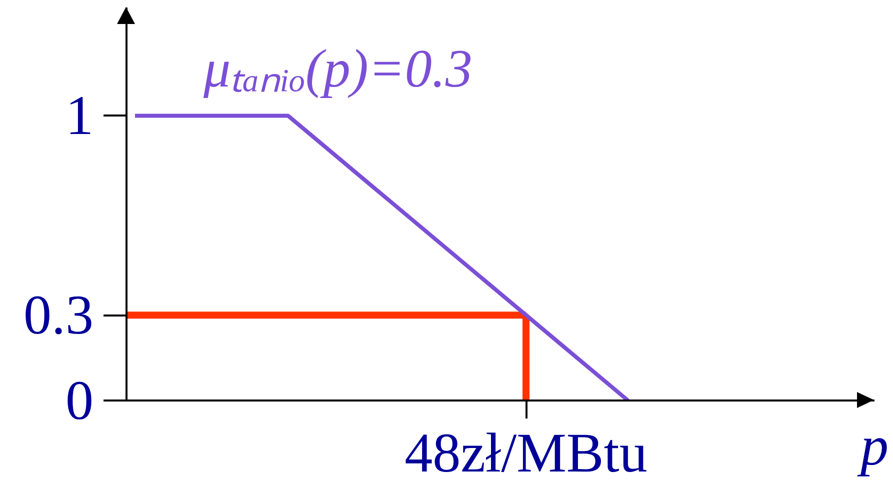  What do you see at coordinates (80, 401) in the screenshot?
I see `y-tick-label: 0` at bounding box center [80, 401].